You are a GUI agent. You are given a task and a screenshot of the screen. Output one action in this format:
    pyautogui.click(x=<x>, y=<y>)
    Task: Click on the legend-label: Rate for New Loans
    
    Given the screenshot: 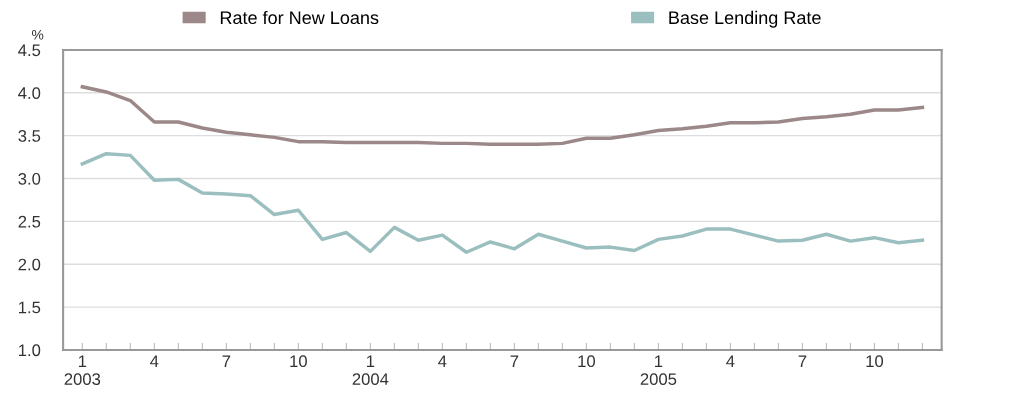 What is the action you would take?
    pyautogui.click(x=299, y=17)
    